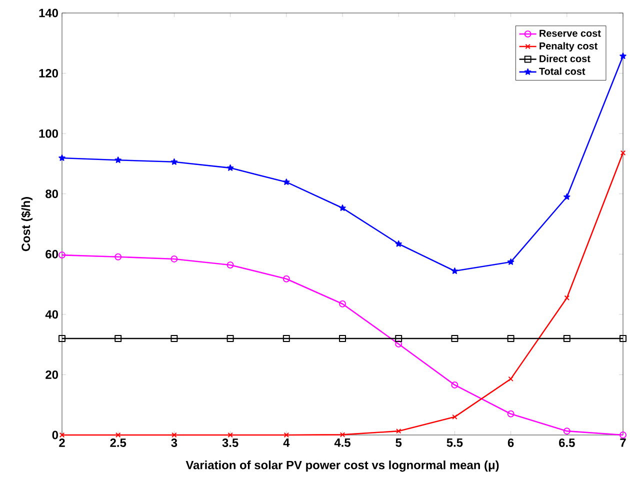 The width and height of the screenshot is (630, 493). Describe the element at coordinates (48, 73) in the screenshot. I see `y-tick-label: 120` at that location.